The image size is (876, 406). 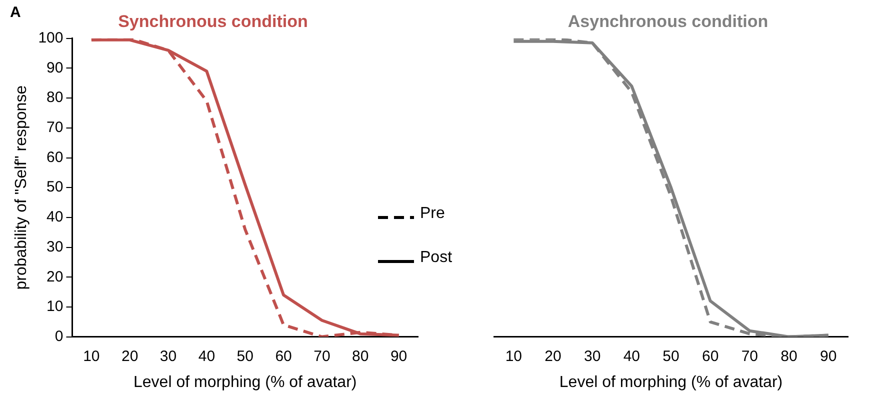 What do you see at coordinates (436, 257) in the screenshot?
I see `text: Post` at bounding box center [436, 257].